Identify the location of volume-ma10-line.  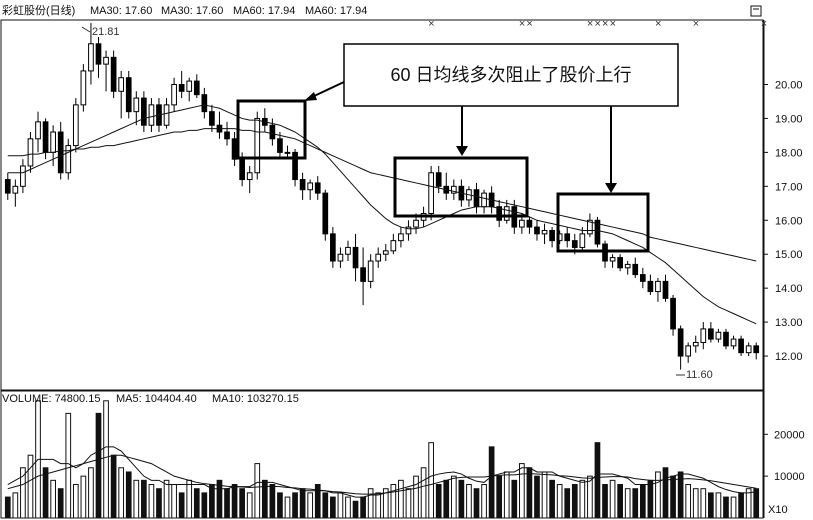
(382, 474).